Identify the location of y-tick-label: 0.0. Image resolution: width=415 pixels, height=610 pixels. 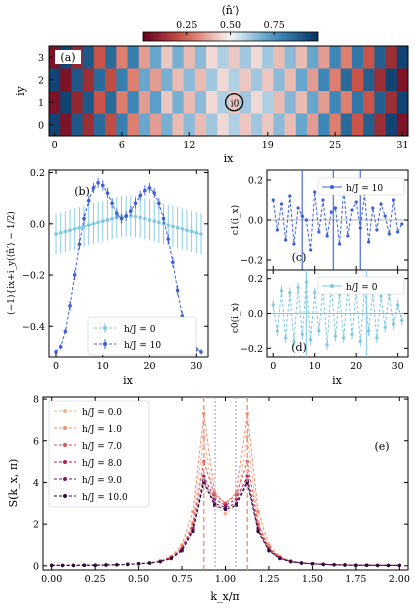
(255, 221).